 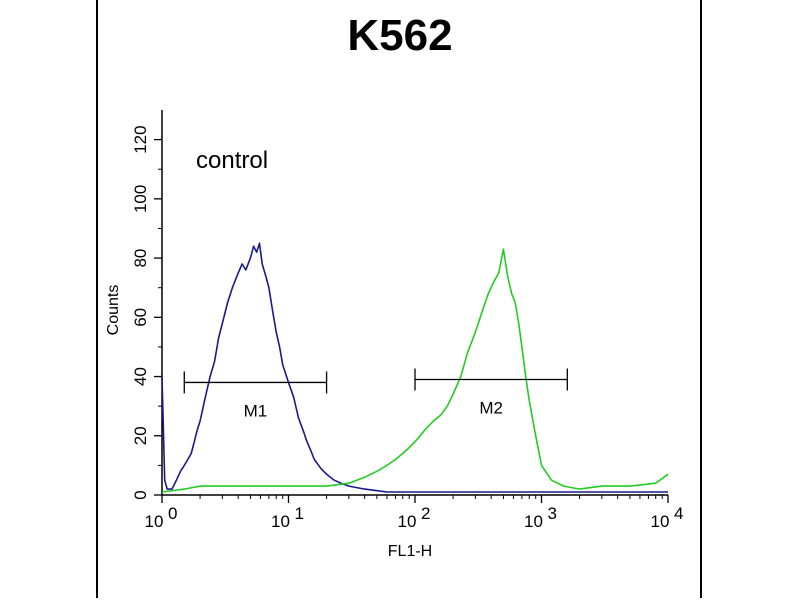 I want to click on x-tick-exponent: 3, so click(x=552, y=513).